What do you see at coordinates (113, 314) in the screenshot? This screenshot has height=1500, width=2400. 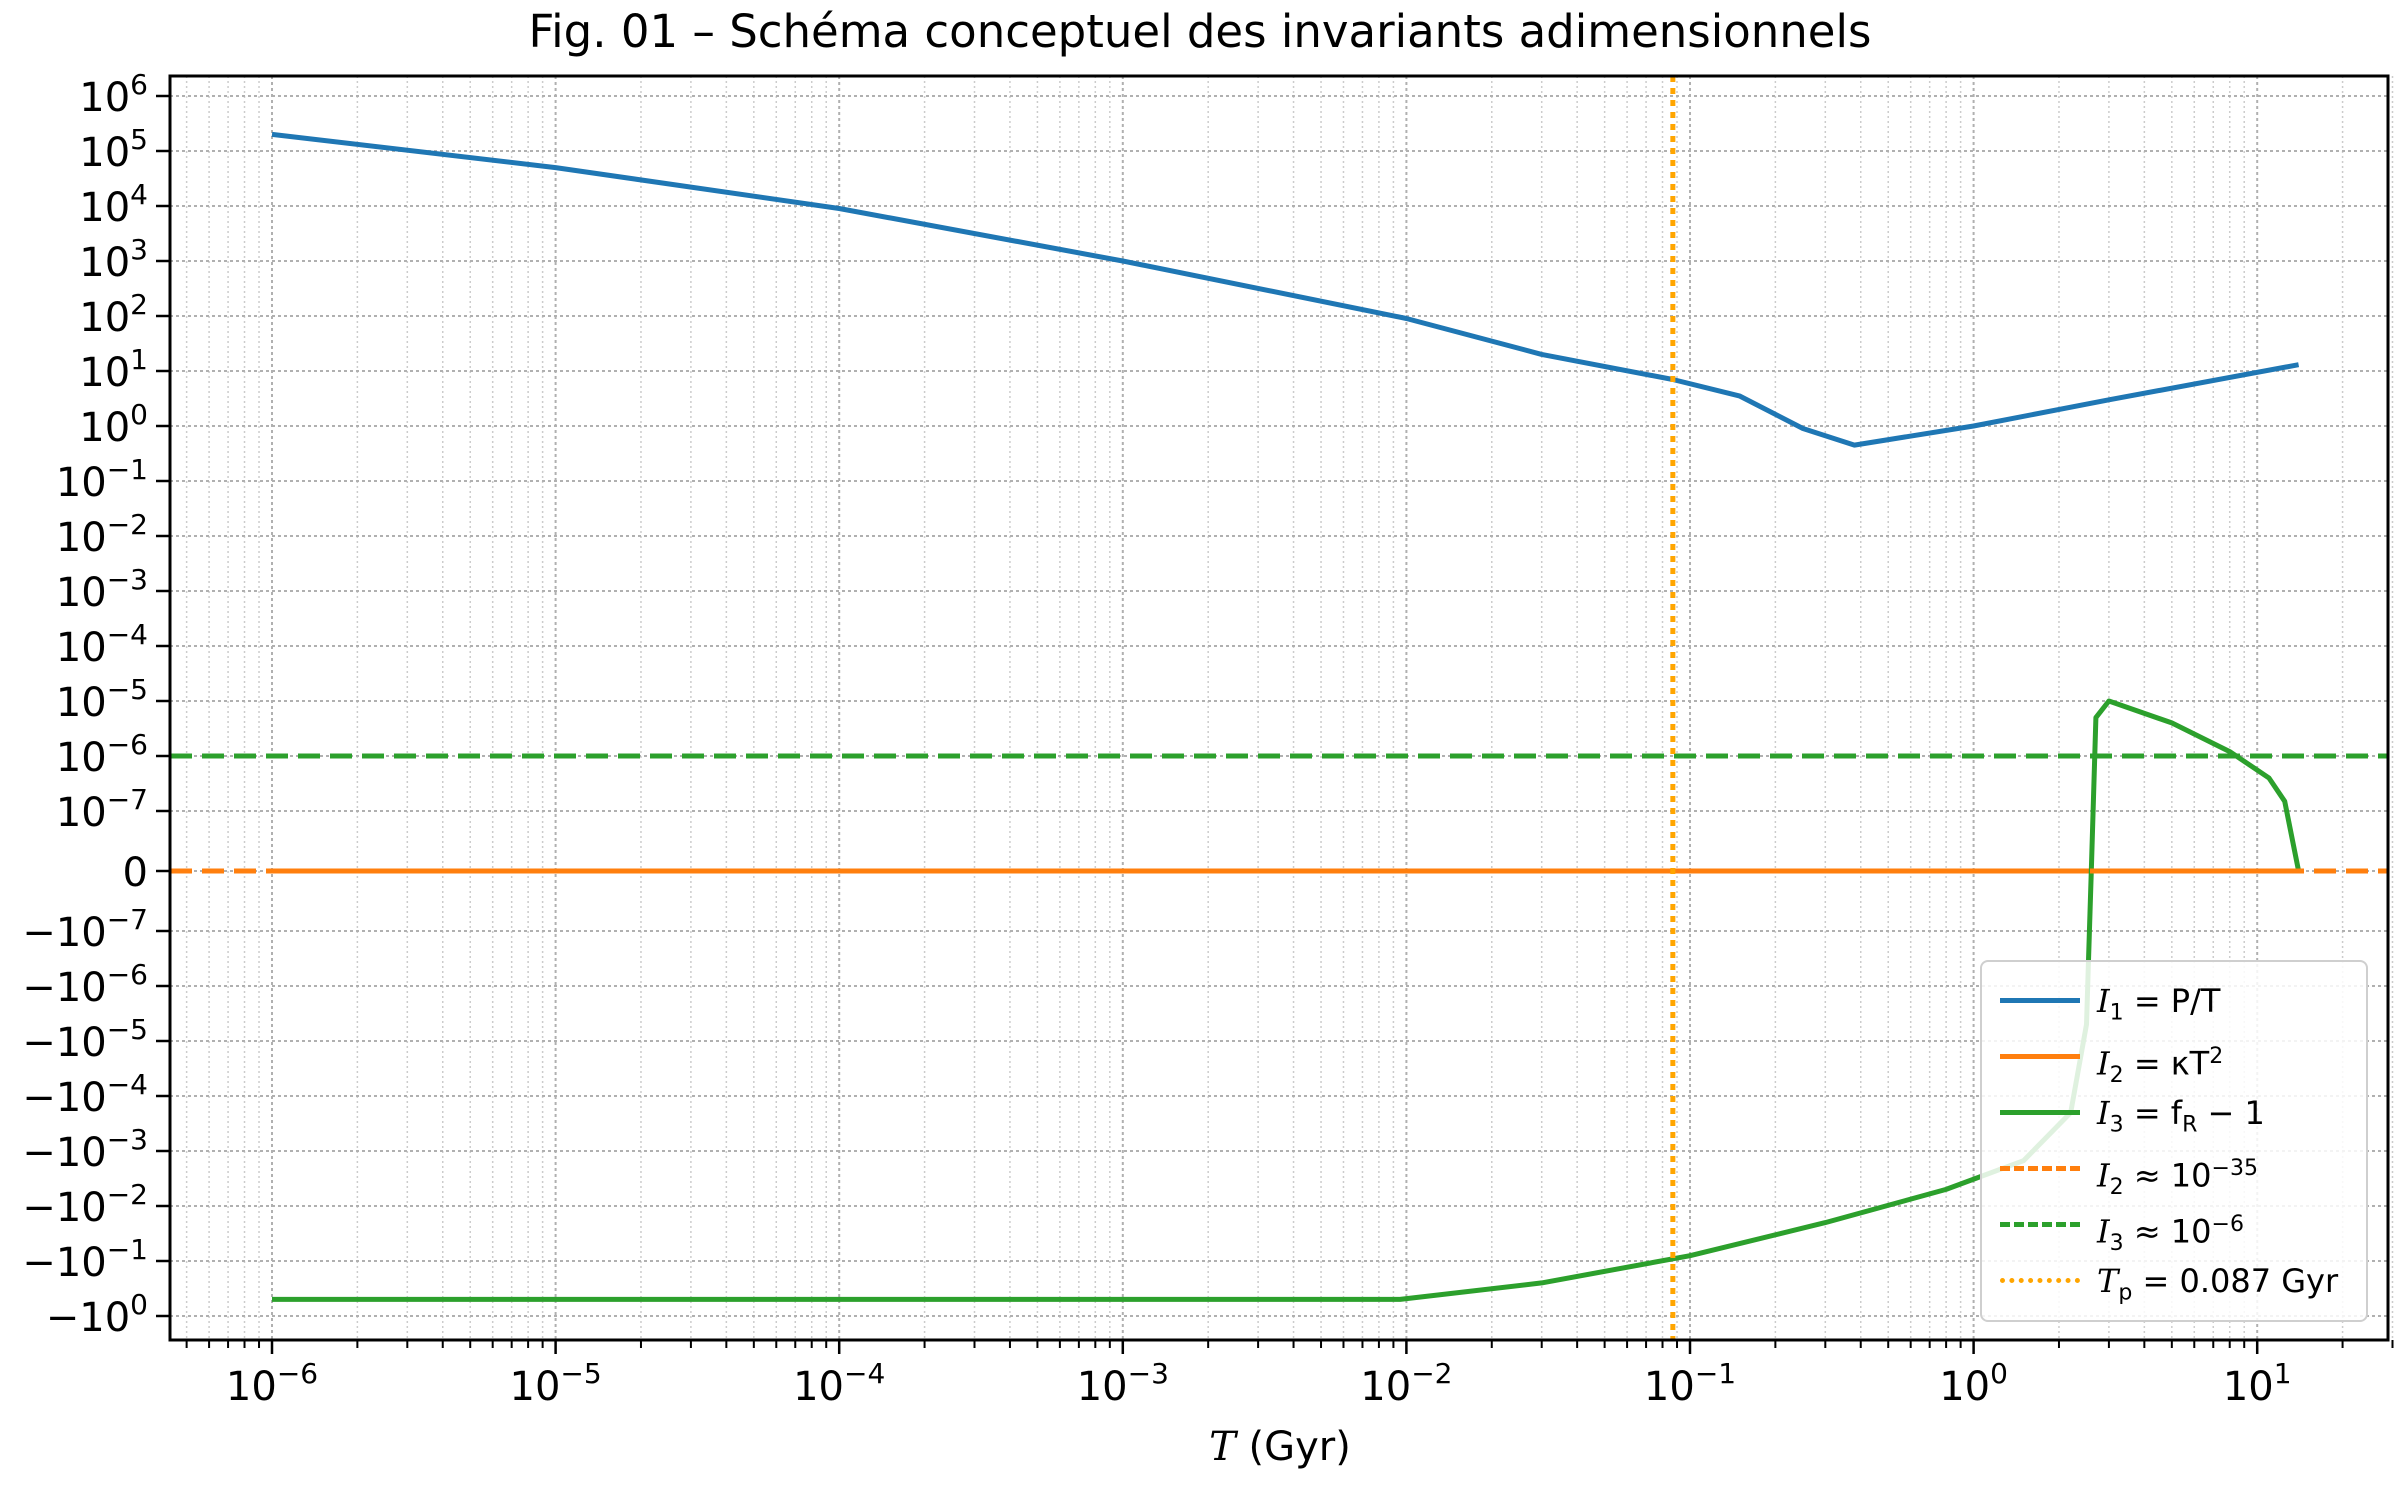 I see `y-tick-label: 10²` at bounding box center [113, 314].